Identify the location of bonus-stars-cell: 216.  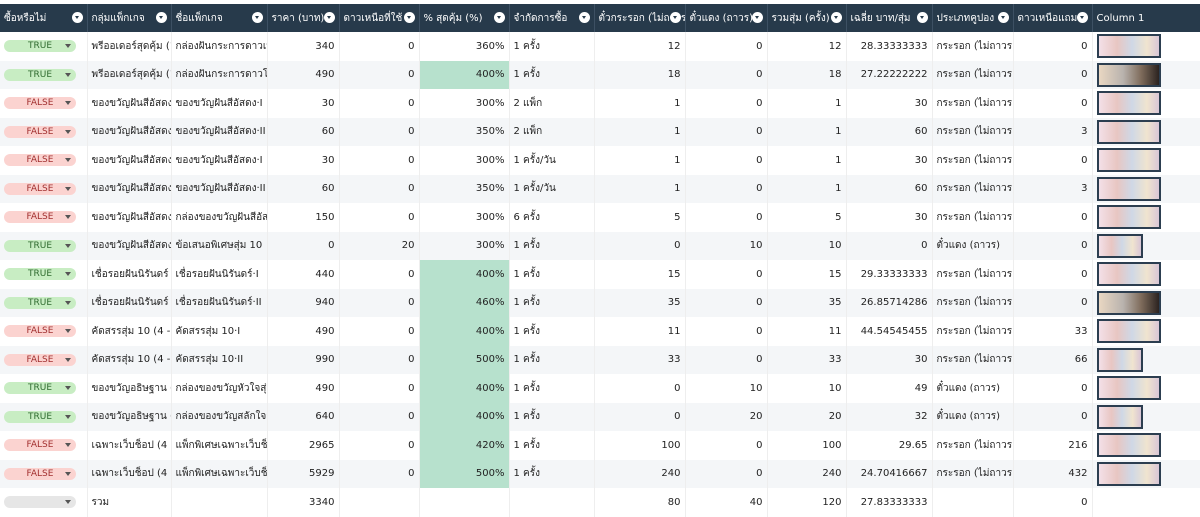
(1053, 445).